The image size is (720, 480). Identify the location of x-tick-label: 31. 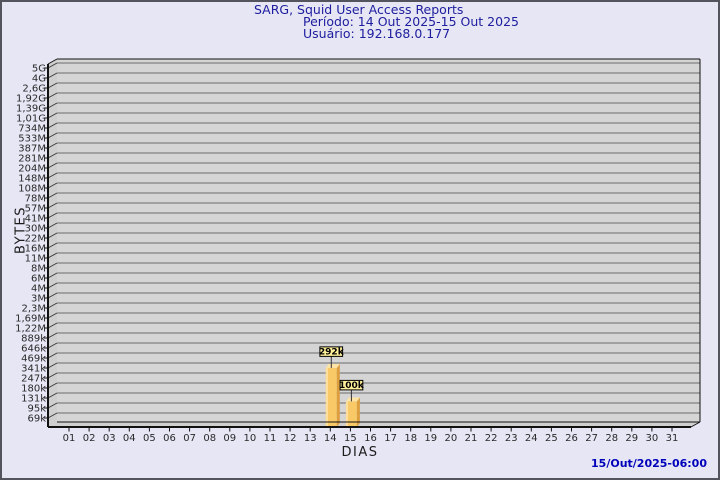
(672, 438).